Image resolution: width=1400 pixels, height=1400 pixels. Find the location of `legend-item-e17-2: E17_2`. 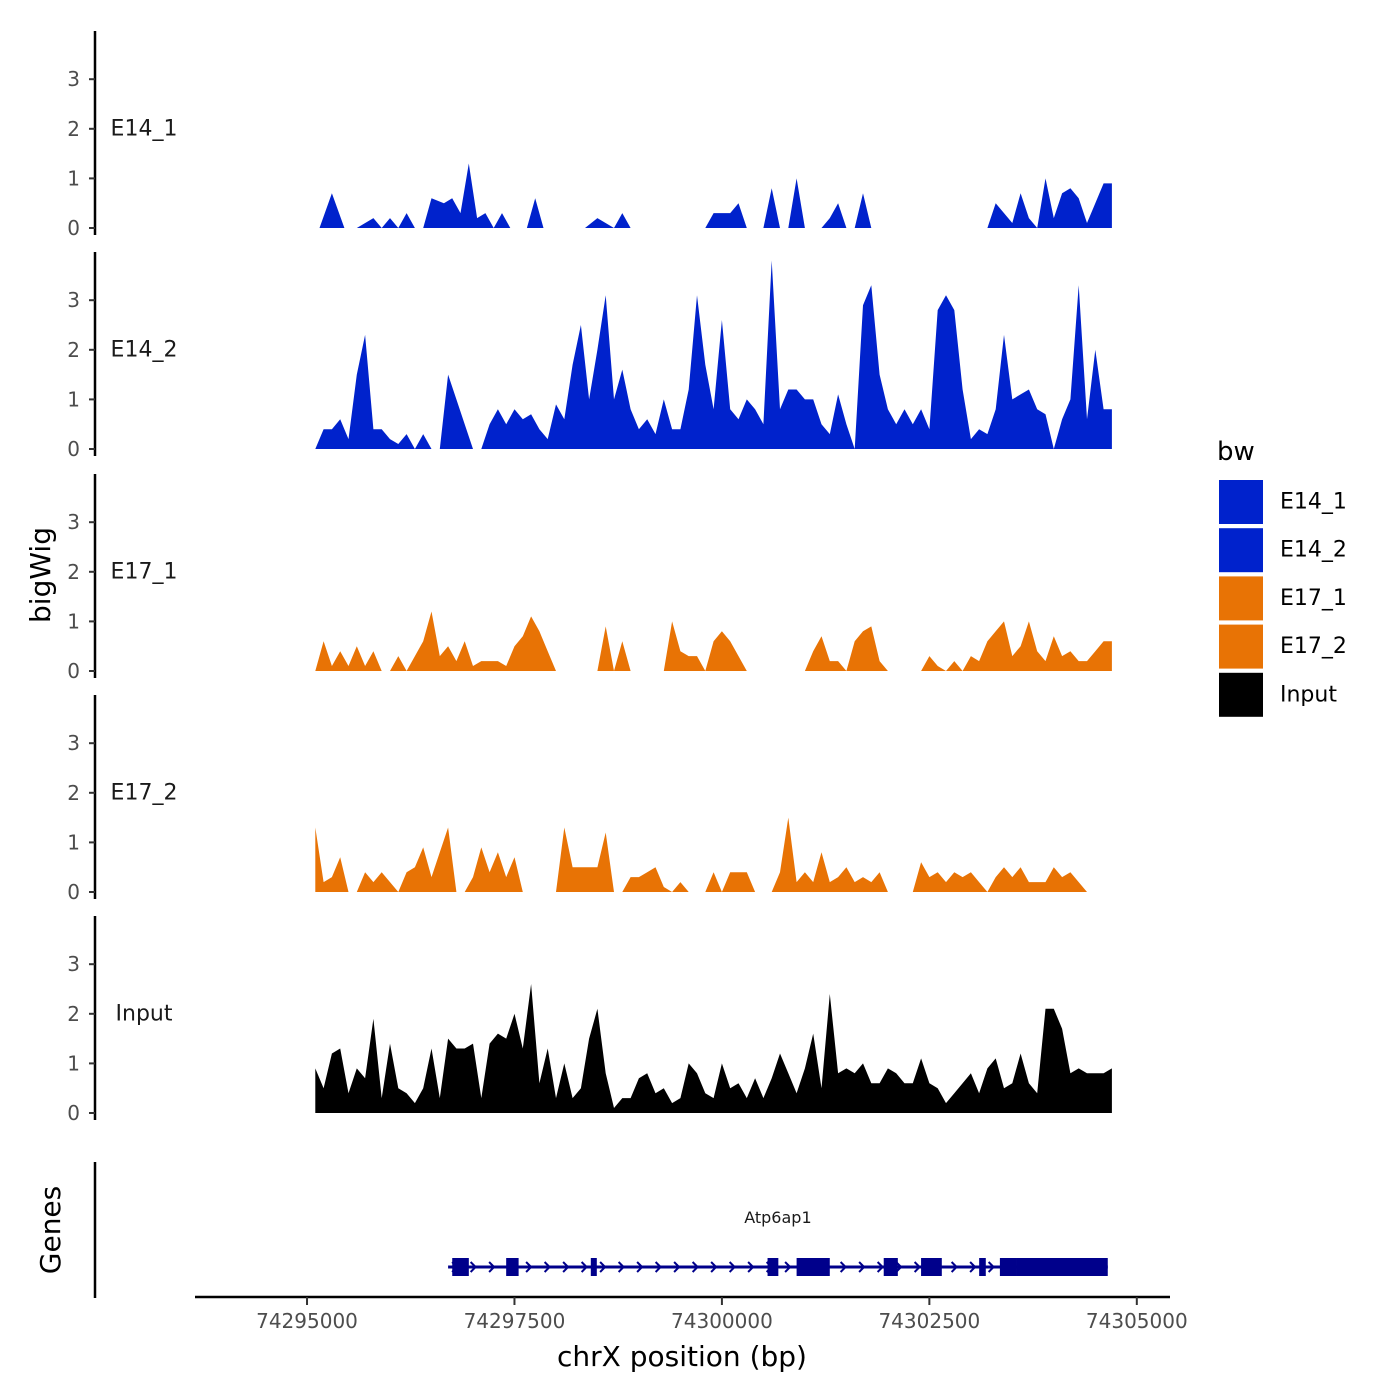

legend-item-e17-2: E17_2 is located at coordinates (1283, 646).